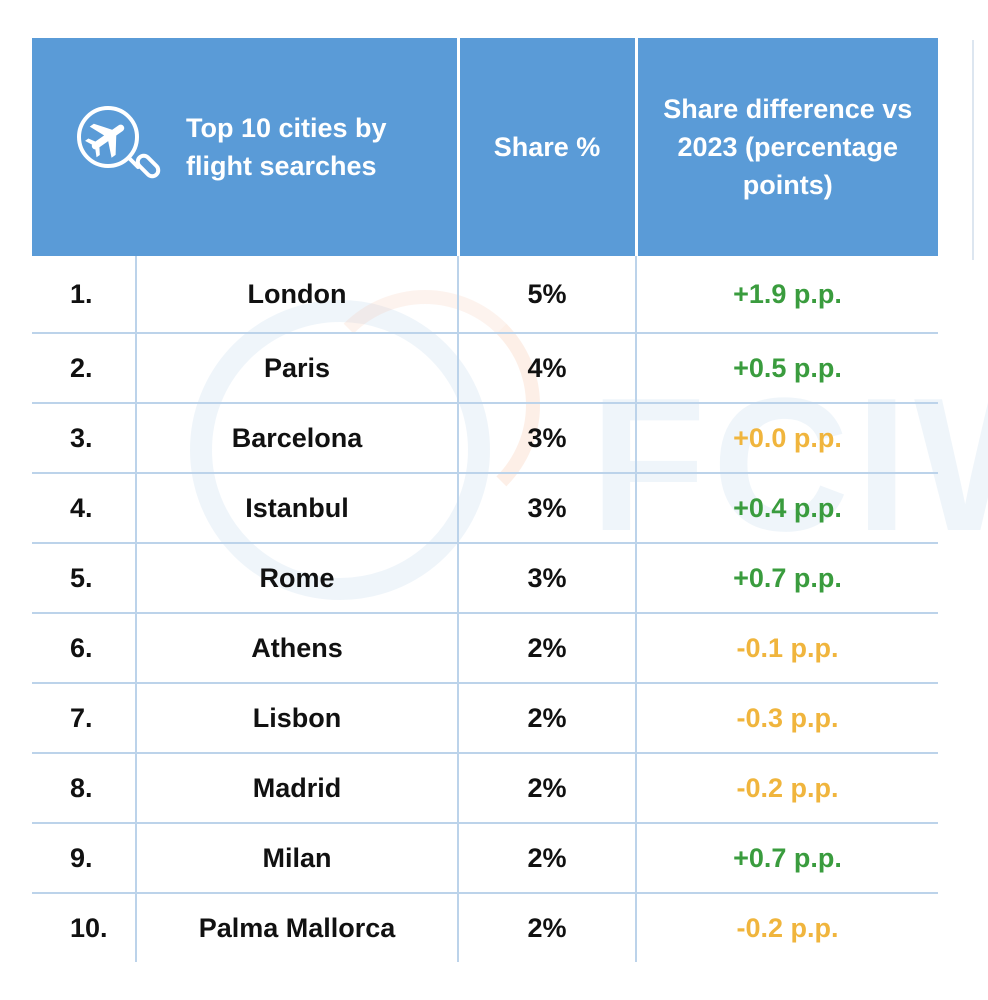 The height and width of the screenshot is (1000, 988). Describe the element at coordinates (786, 717) in the screenshot. I see `diff-cell: -0.3 p.p.` at that location.